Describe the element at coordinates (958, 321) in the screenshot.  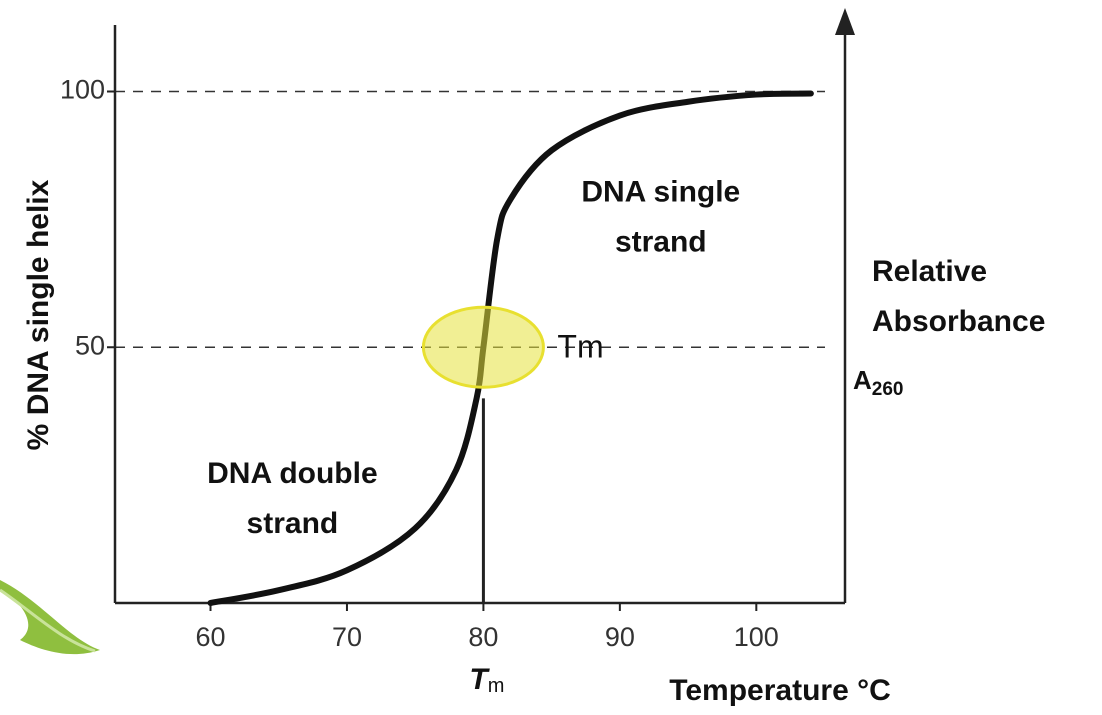
I see `right-axis-label: Absorbance` at that location.